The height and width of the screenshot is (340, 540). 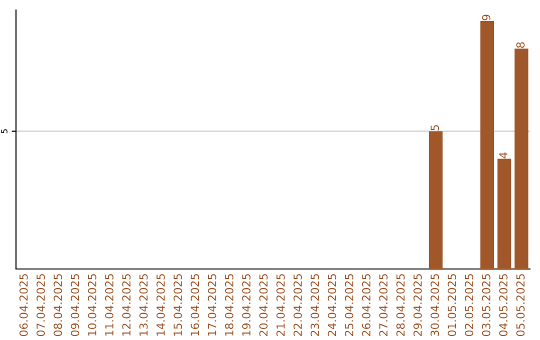 What do you see at coordinates (109, 305) in the screenshot?
I see `x-tick-label: 11.04.2025` at bounding box center [109, 305].